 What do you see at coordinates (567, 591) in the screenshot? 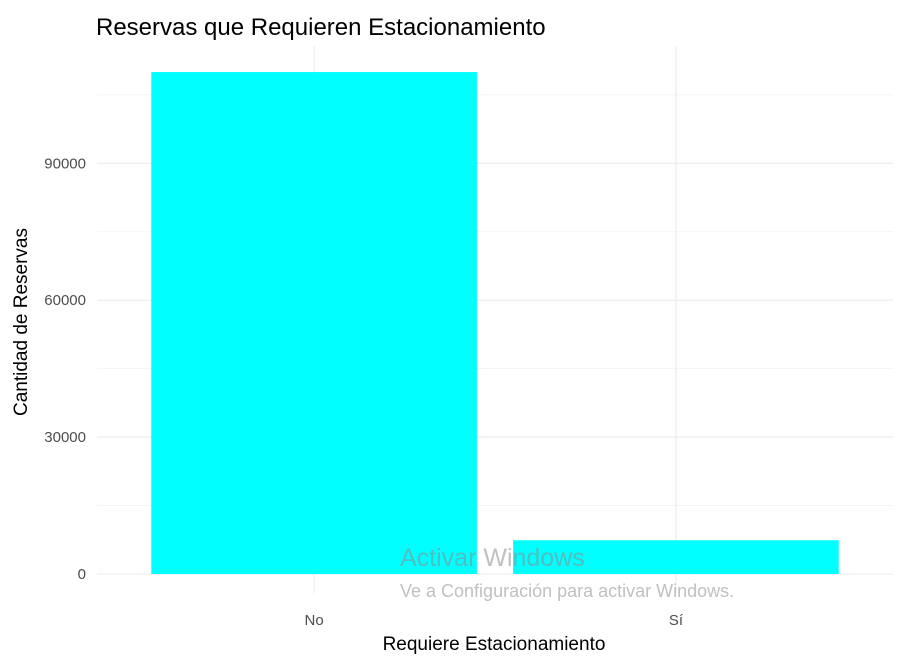
I see `watermark-subtitle: Ve a Configuración para activar Windows.` at bounding box center [567, 591].